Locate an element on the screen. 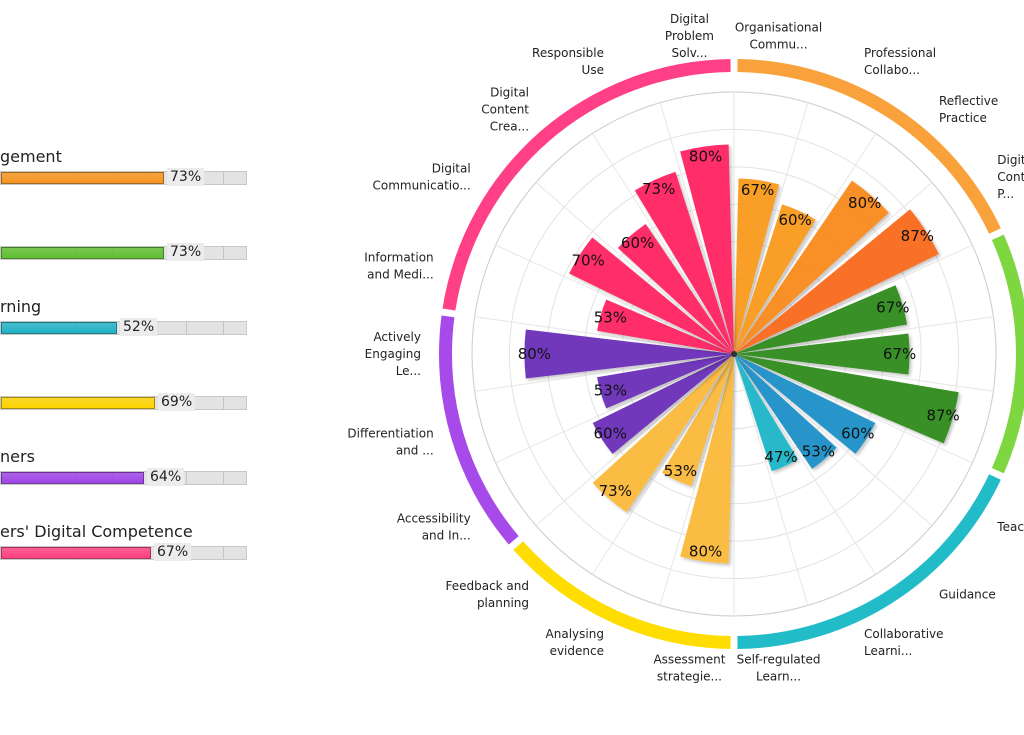  bar-title: ners is located at coordinates (17, 456).